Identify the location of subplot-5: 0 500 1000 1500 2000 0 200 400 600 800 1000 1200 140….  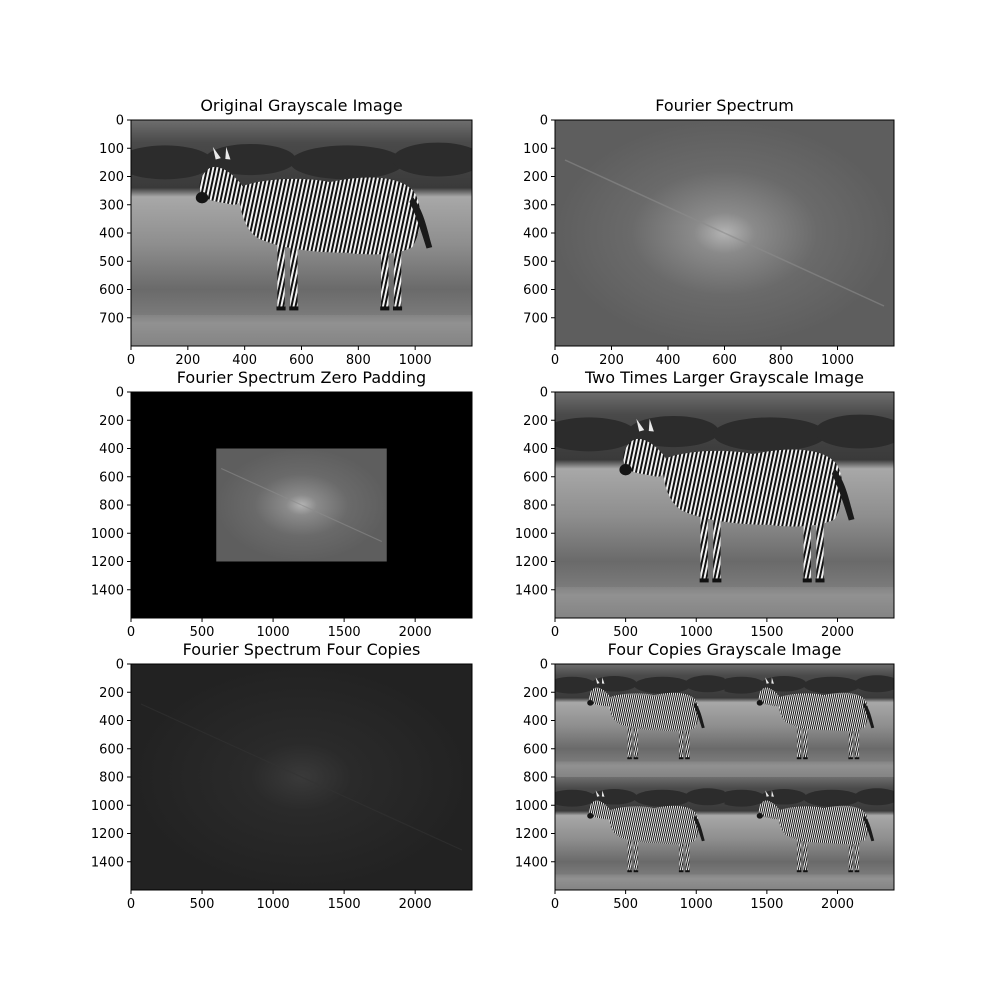
(282, 776).